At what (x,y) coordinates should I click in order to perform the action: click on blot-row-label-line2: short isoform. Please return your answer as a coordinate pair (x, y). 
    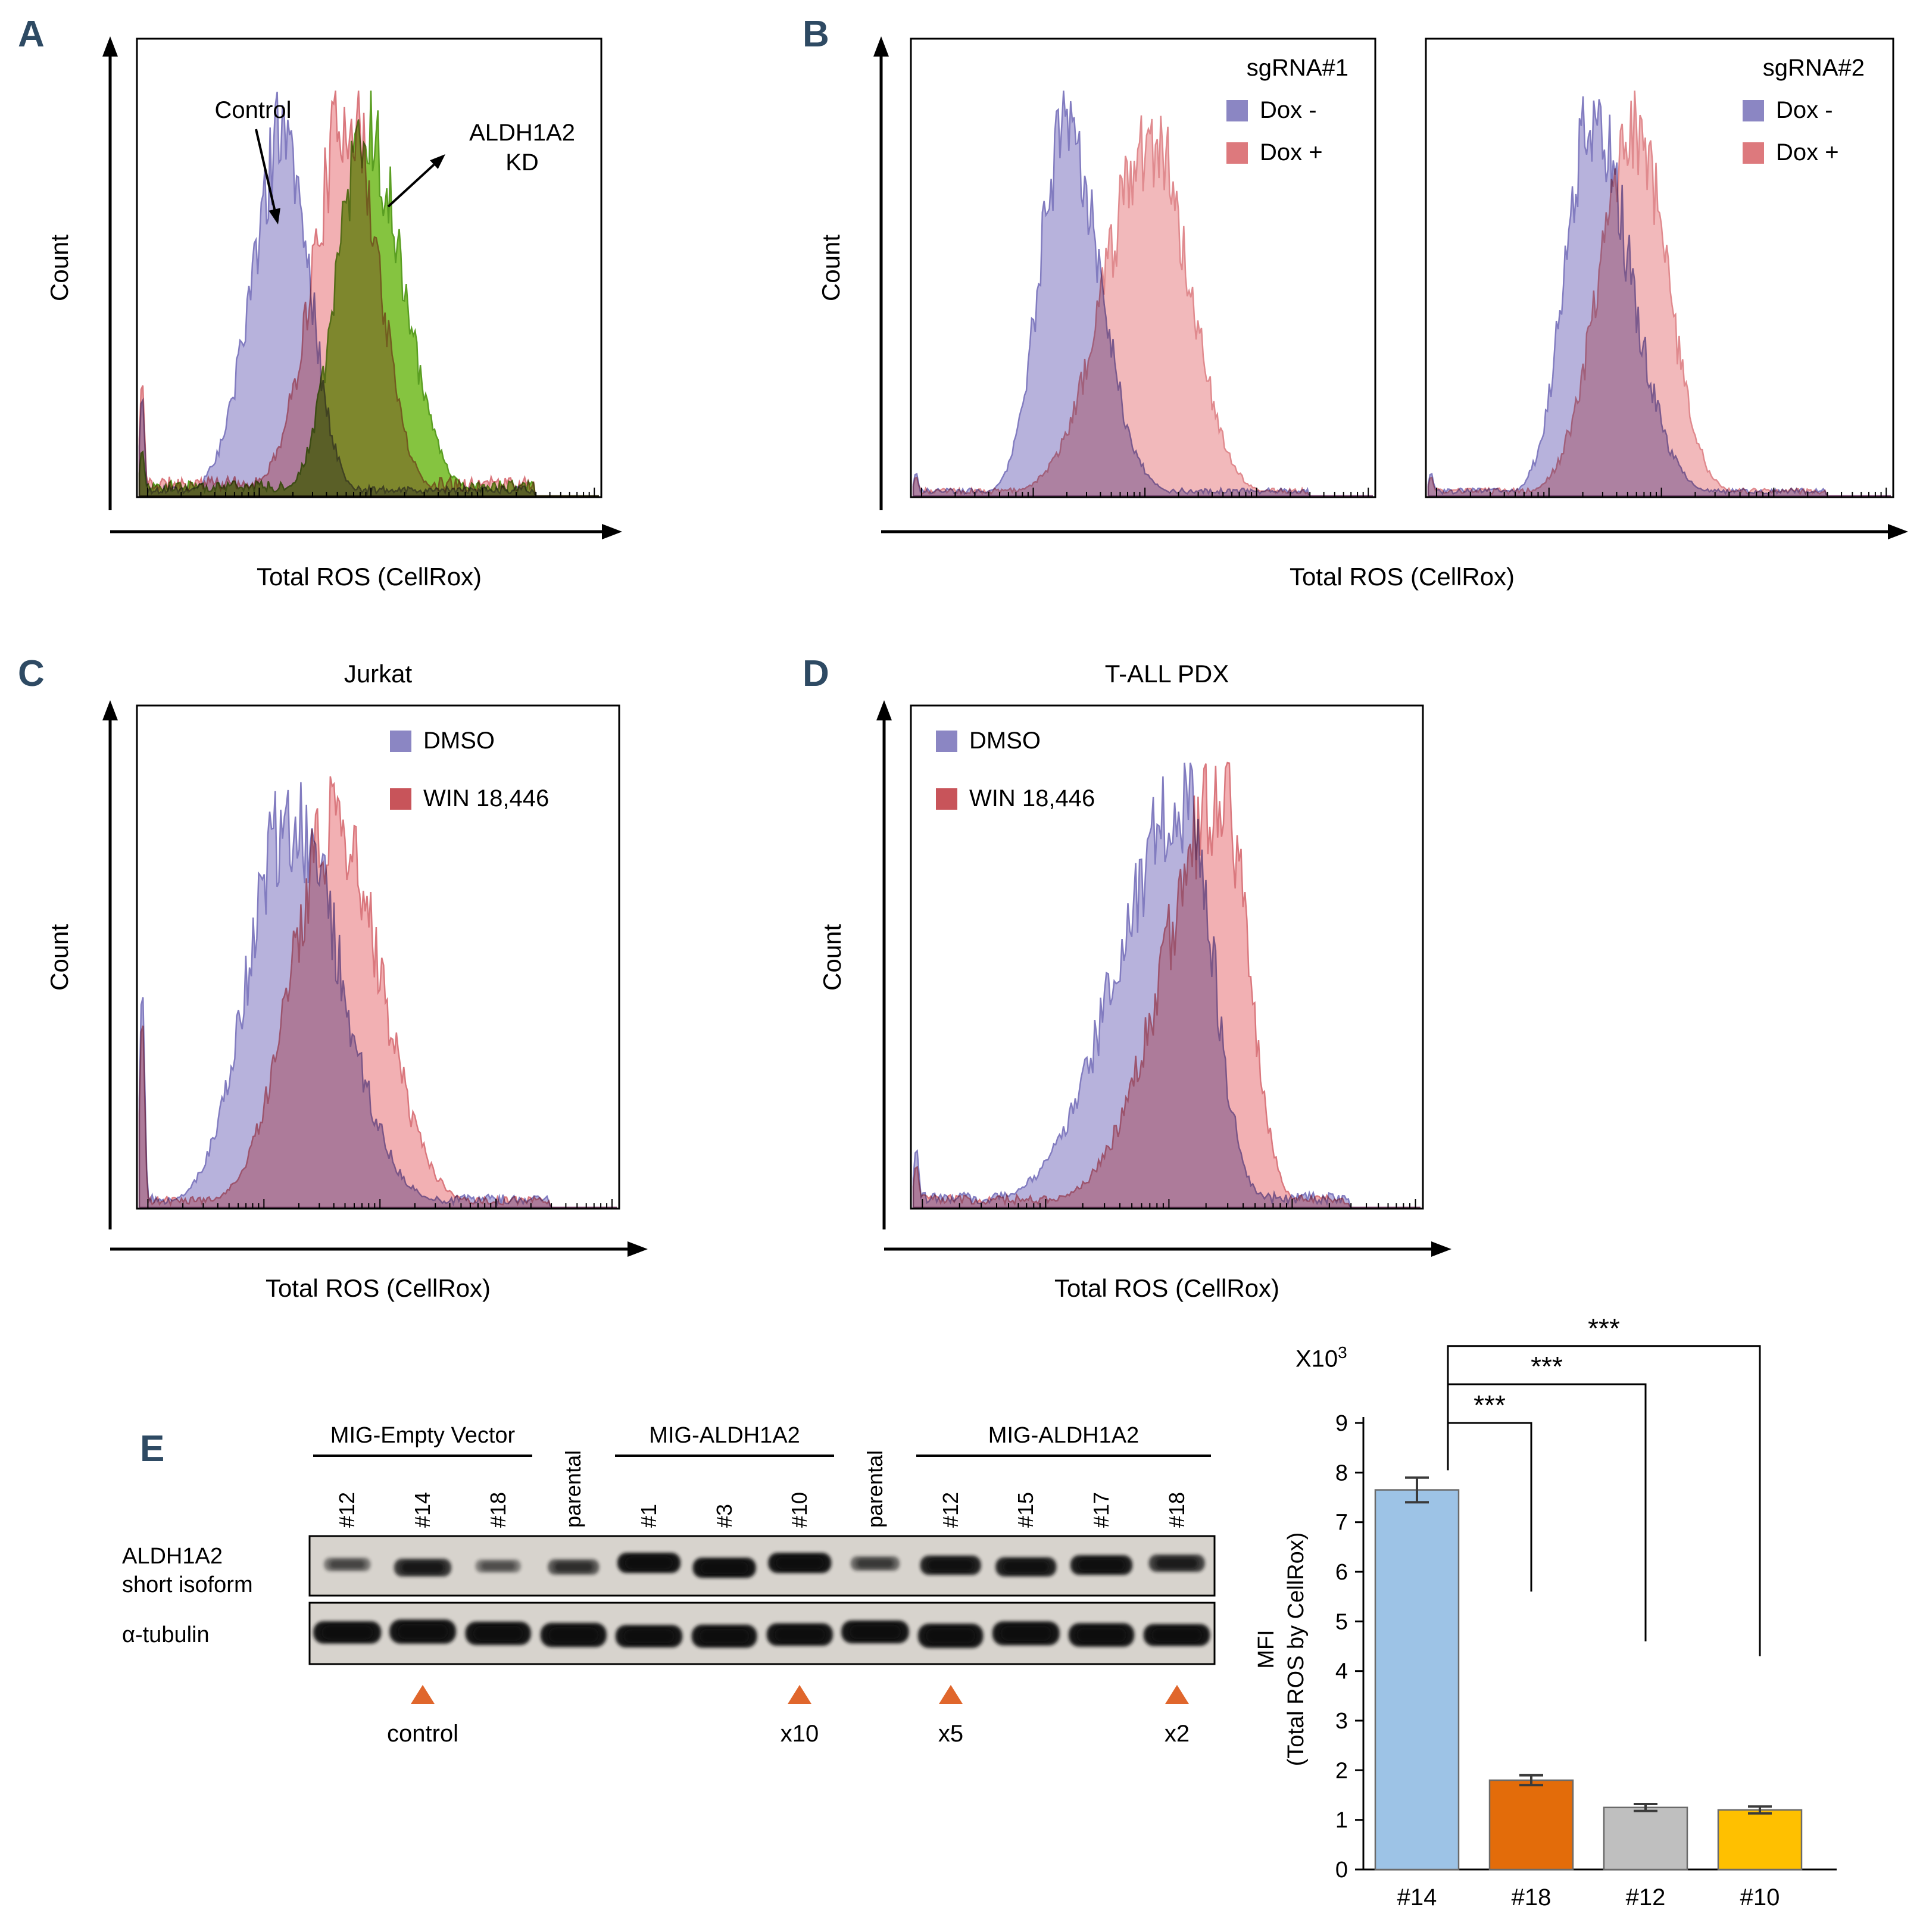
    Looking at the image, I should click on (188, 1584).